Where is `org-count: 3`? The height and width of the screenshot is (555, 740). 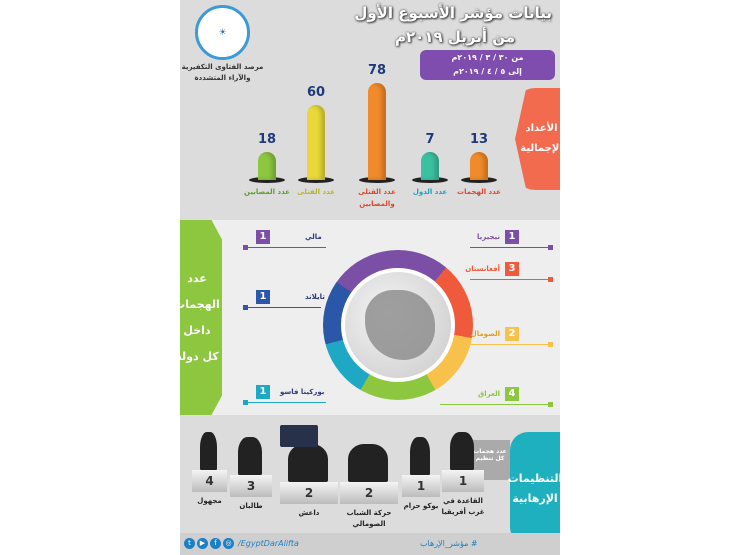 org-count: 3 is located at coordinates (251, 486).